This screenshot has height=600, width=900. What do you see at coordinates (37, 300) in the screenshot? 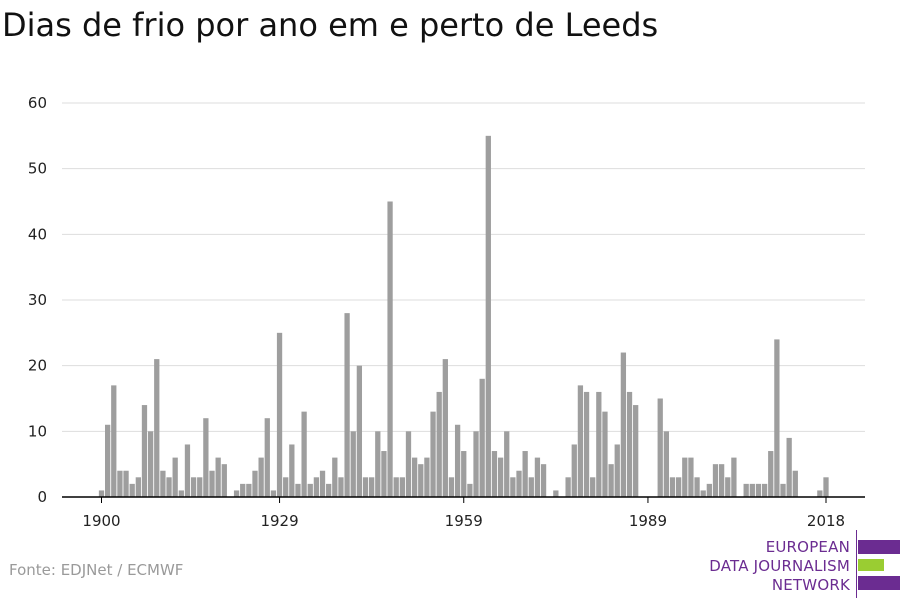
I see `y-tick-labels: 0 10 20 30 40 50 60` at bounding box center [37, 300].